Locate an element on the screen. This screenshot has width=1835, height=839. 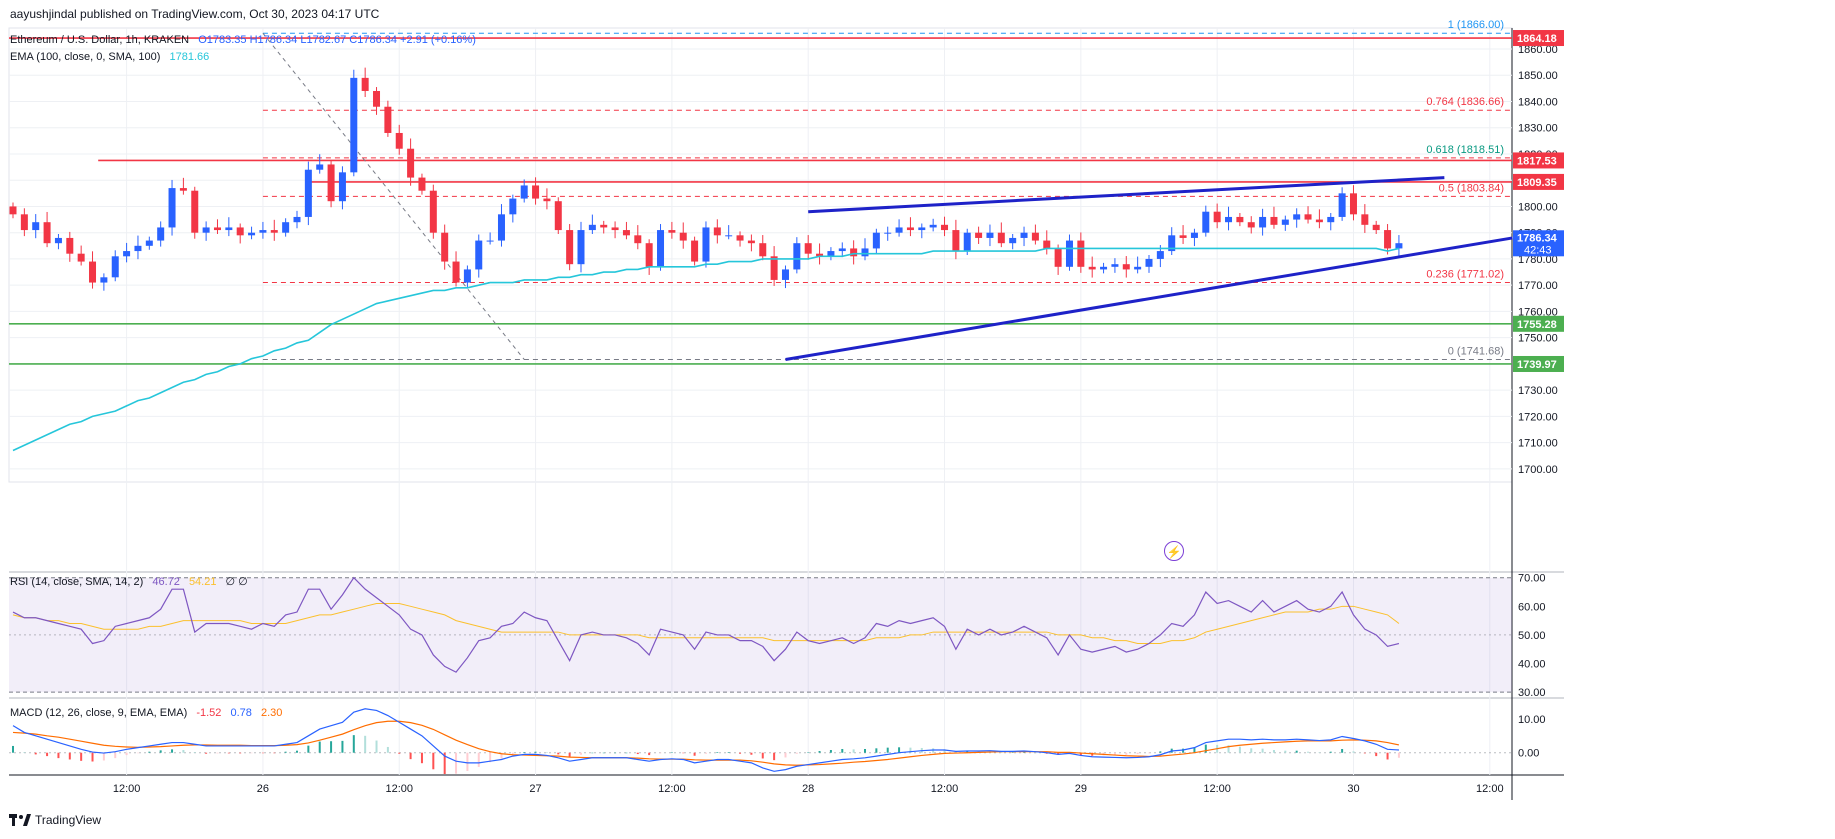
fib-level-label: 1 (1866.00) is located at coordinates (1476, 25).